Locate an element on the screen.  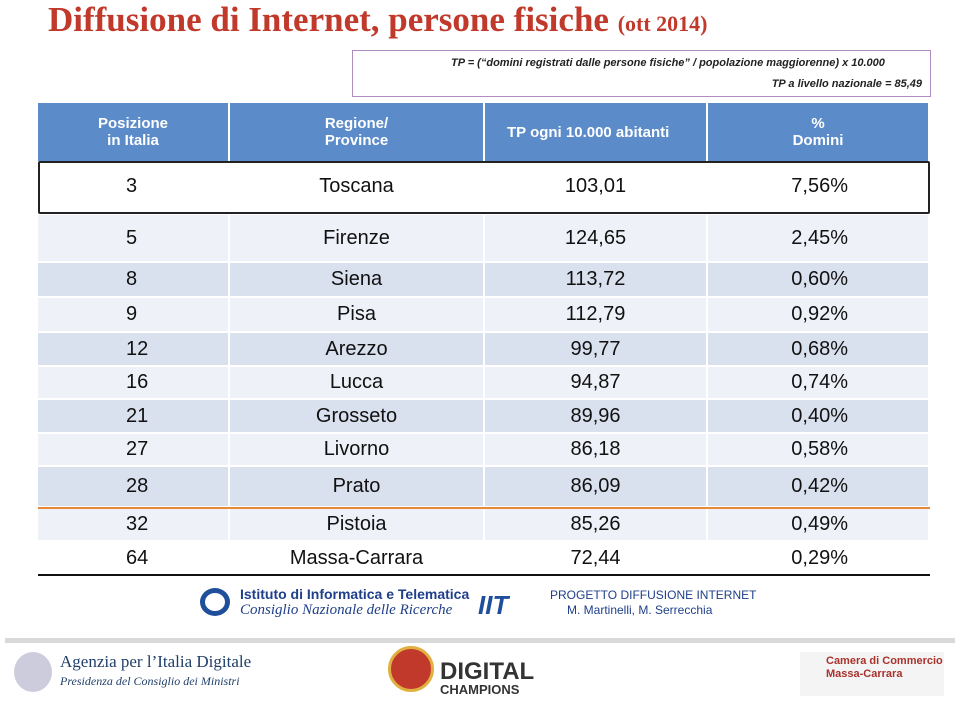
header-line: Province is located at coordinates (356, 140).